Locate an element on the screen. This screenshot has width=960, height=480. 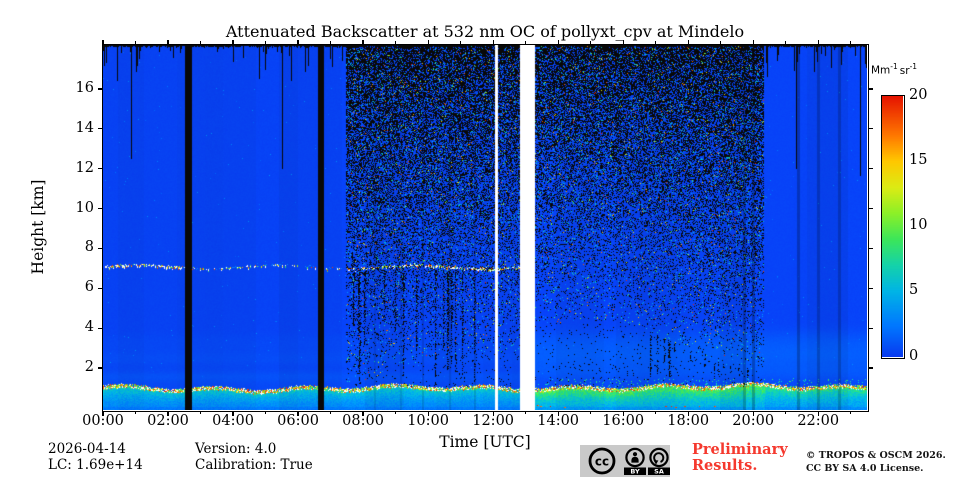
sa-bar is located at coordinates (659, 471).